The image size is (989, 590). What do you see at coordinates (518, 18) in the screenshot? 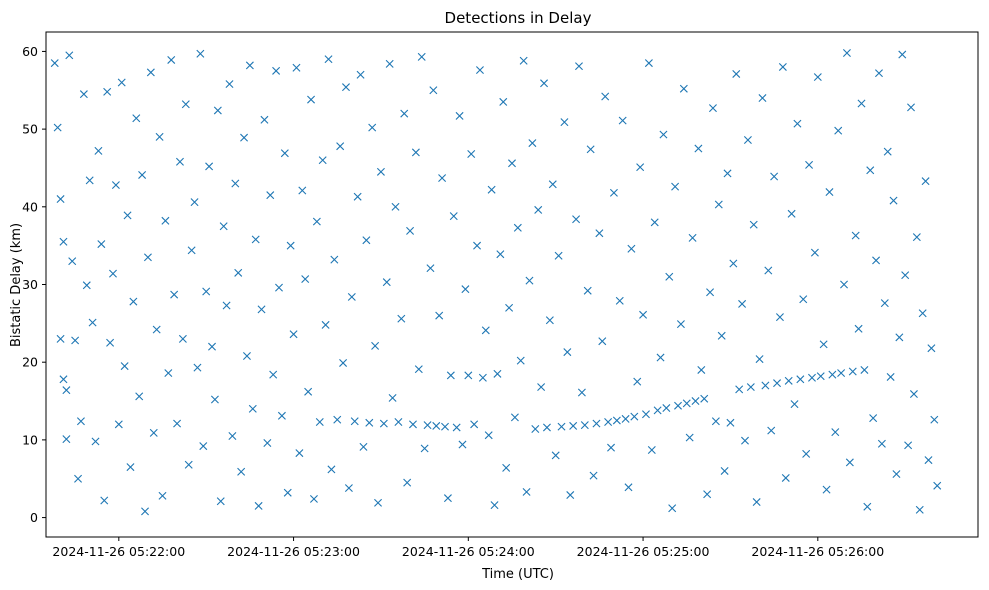
I see `chart-title: Detections in Delay` at bounding box center [518, 18].